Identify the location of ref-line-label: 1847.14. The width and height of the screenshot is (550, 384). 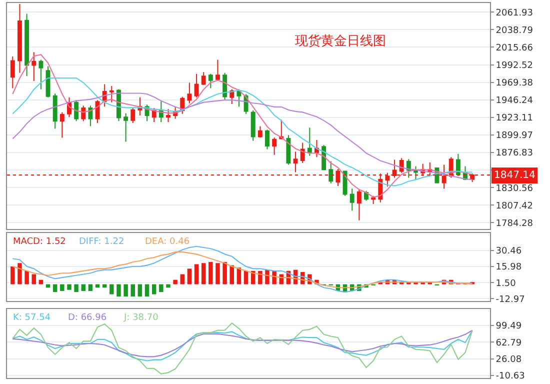
(515, 175).